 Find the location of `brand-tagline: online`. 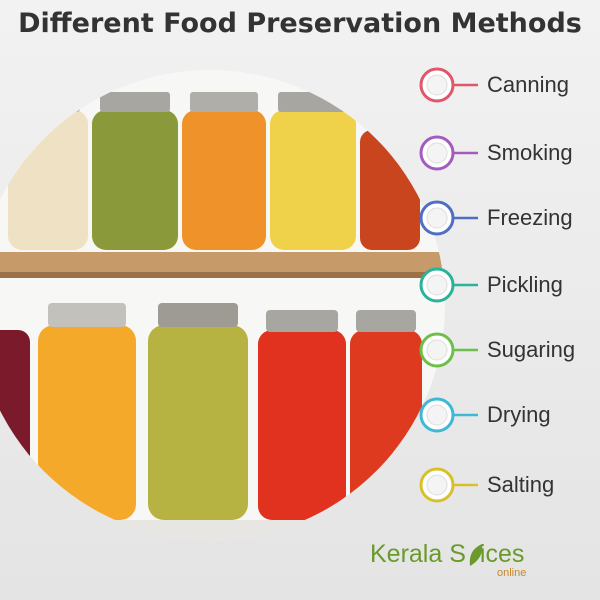

brand-tagline: online is located at coordinates (511, 573).